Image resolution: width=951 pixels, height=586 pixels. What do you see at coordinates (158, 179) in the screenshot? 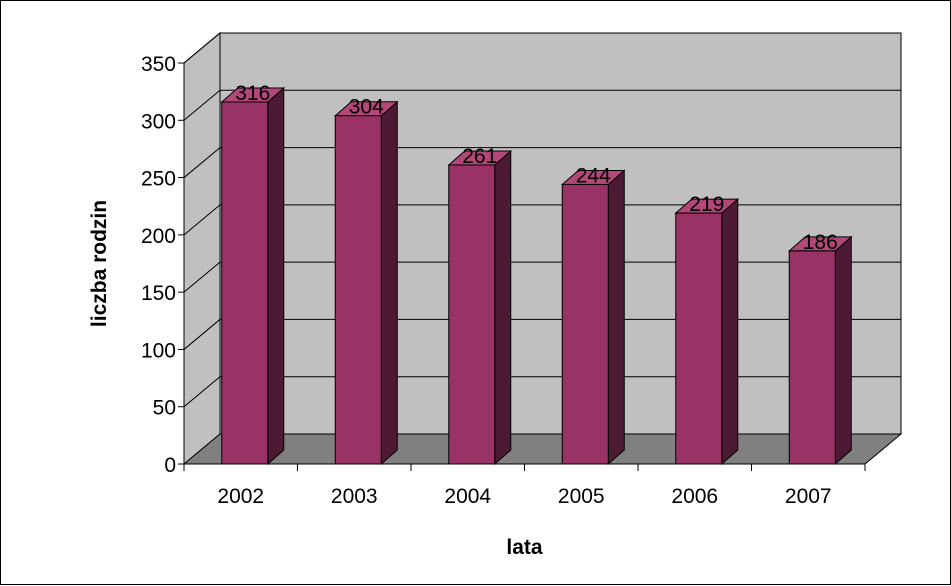
I see `y-tick-label: 250` at bounding box center [158, 179].